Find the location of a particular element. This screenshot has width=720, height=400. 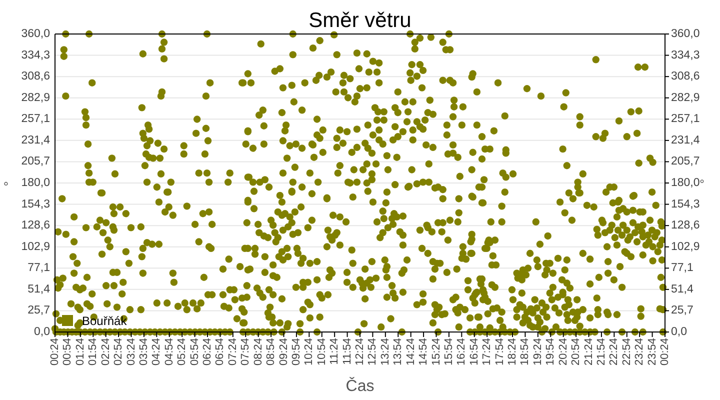

y2-tick-label: 257,1 is located at coordinates (685, 119).